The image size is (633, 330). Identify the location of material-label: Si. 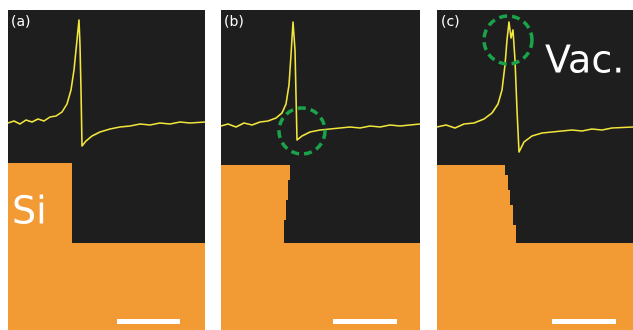
(29, 211).